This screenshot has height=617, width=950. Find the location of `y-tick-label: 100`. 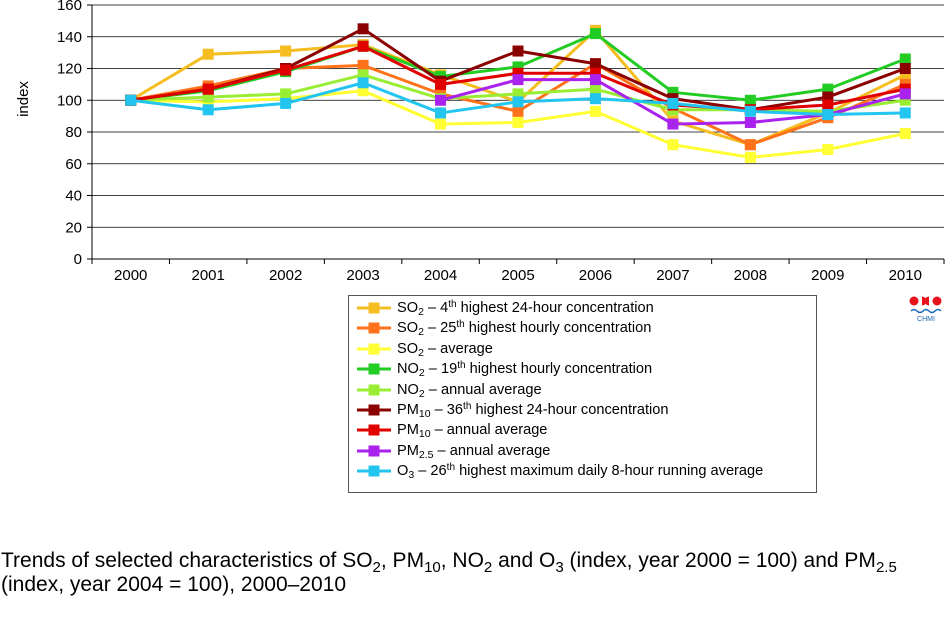

y-tick-label: 100 is located at coordinates (69, 100).